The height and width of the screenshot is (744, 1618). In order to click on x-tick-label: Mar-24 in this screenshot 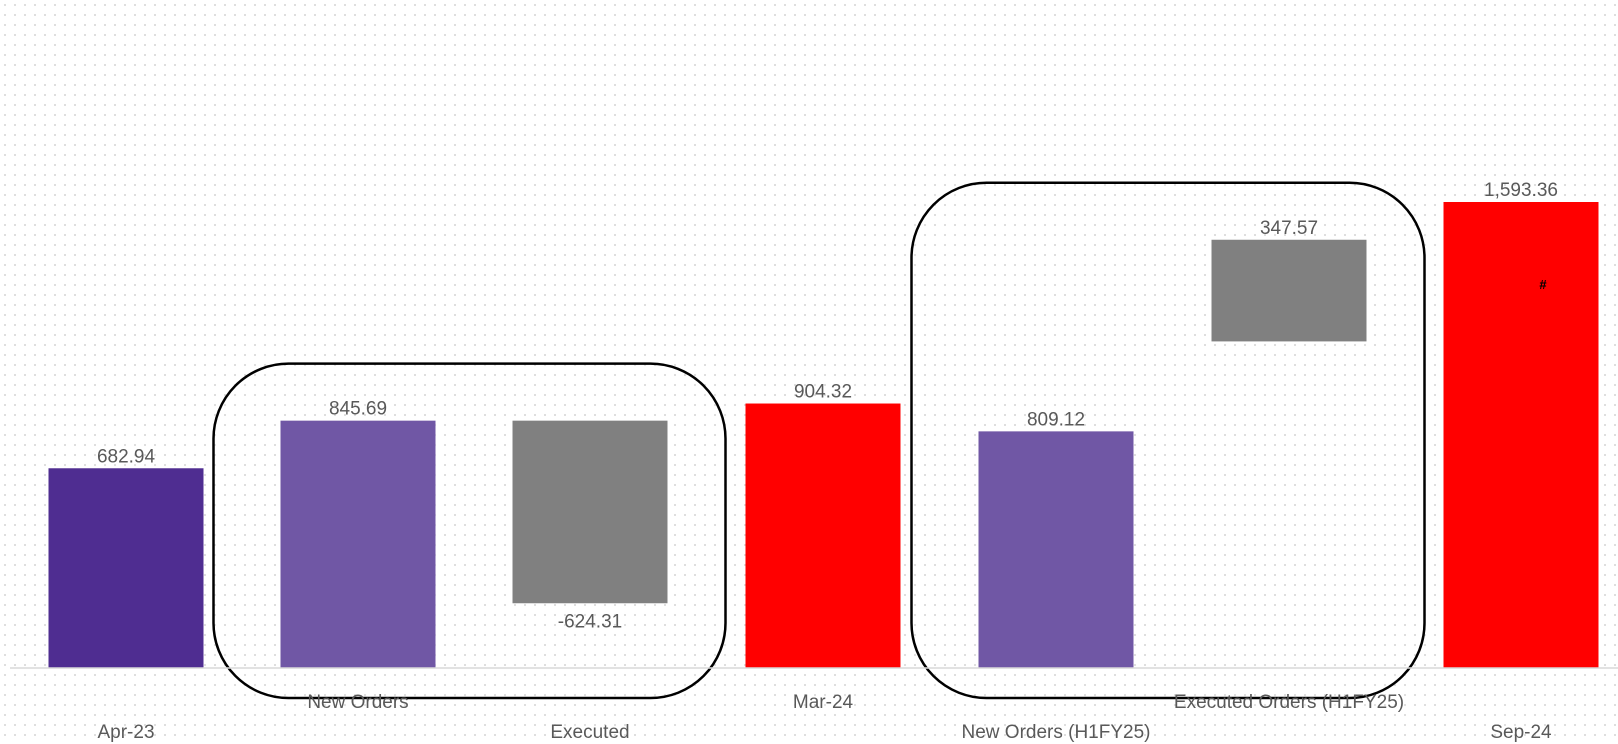, I will do `click(823, 702)`.